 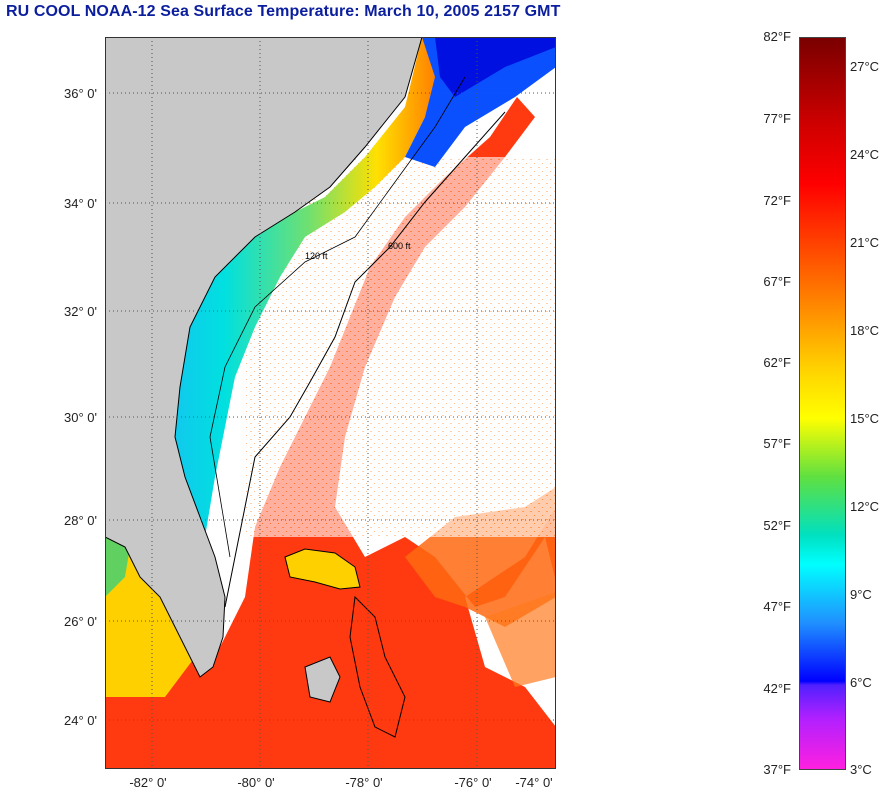 What do you see at coordinates (364, 782) in the screenshot?
I see `lon-label: -78° 0'` at bounding box center [364, 782].